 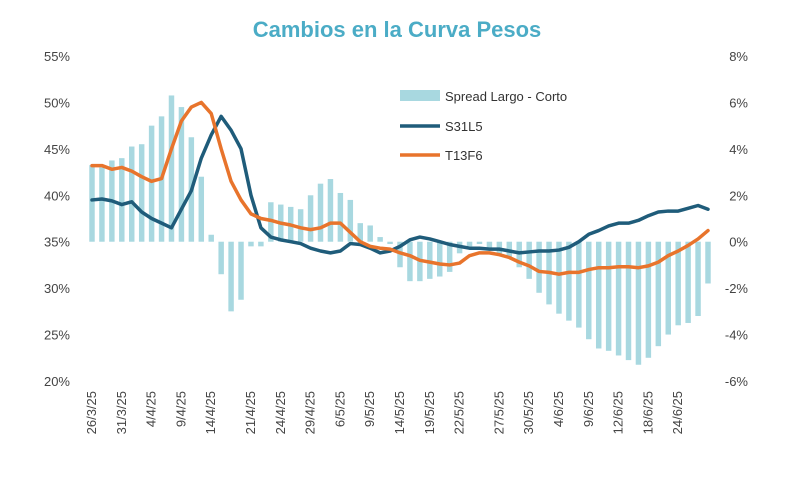 I want to click on right-tick-label: 4%, so click(x=738, y=149).